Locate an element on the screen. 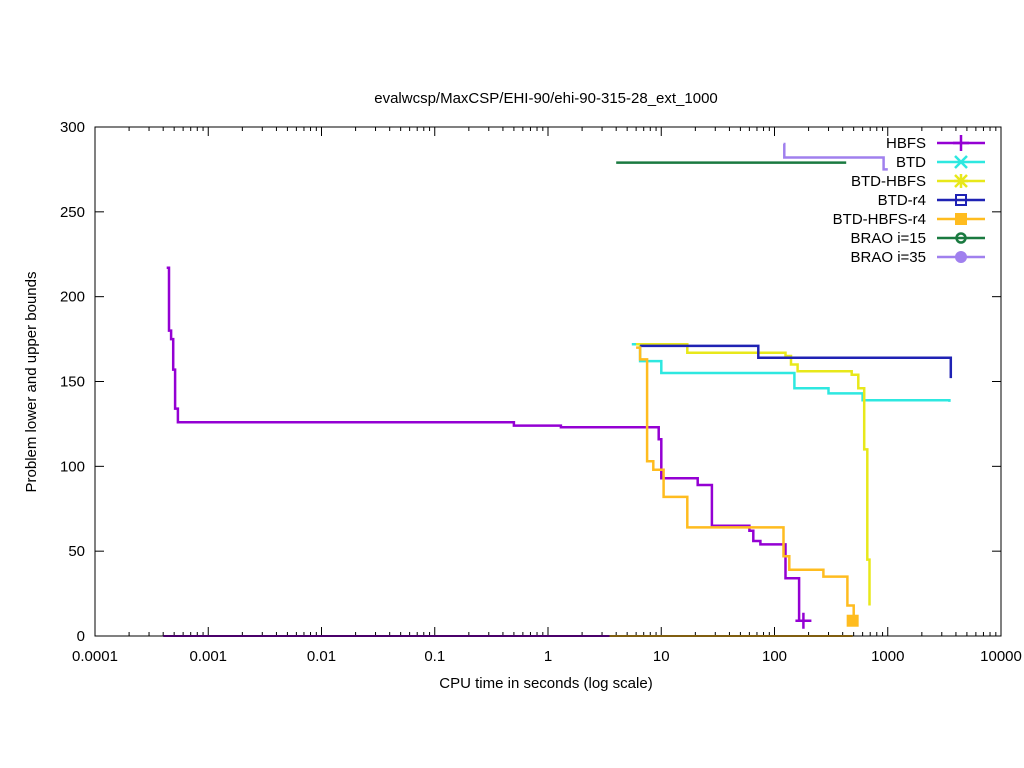  y-tick-label: 300 is located at coordinates (72, 127).